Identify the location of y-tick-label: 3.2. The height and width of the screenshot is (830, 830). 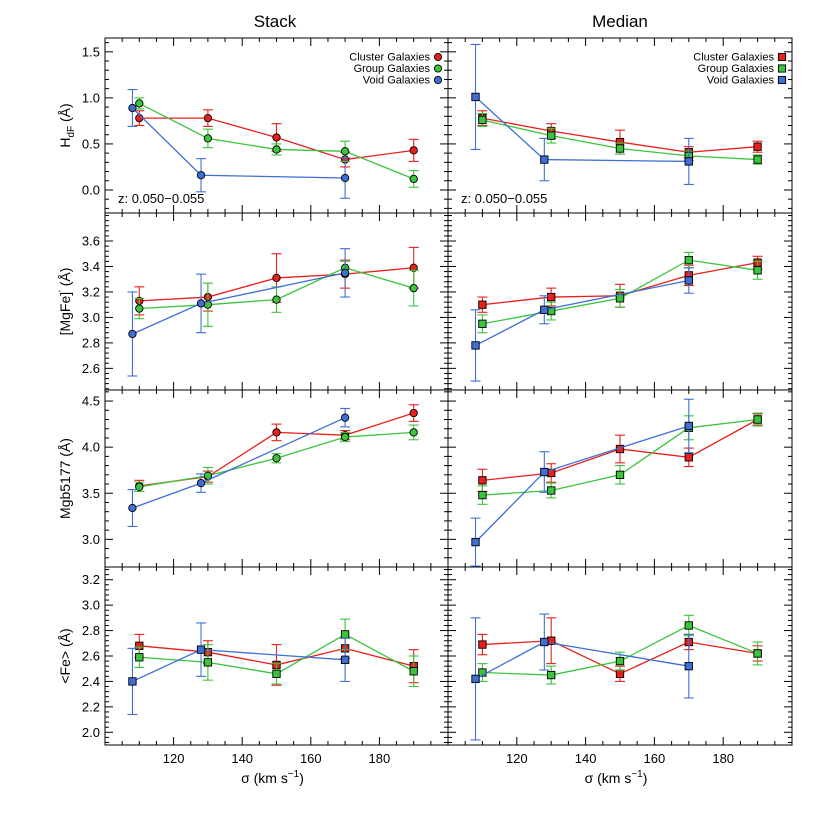
(91, 579).